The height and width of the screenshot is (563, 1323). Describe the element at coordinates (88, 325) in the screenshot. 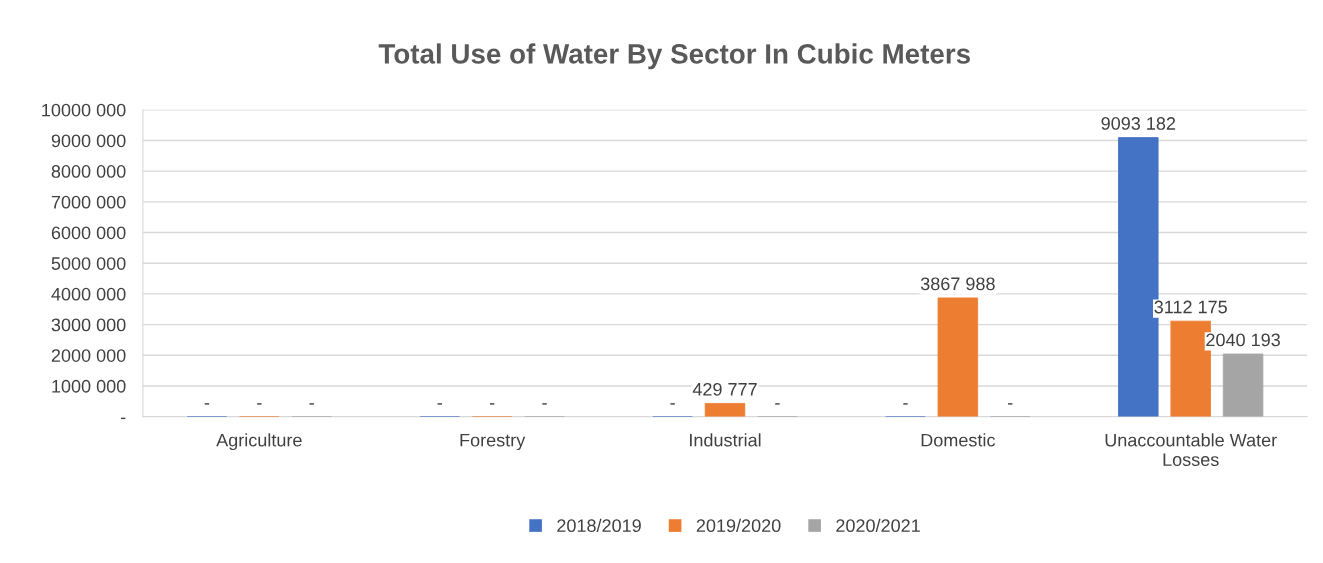

I see `y-tick-label: 3000 000` at that location.